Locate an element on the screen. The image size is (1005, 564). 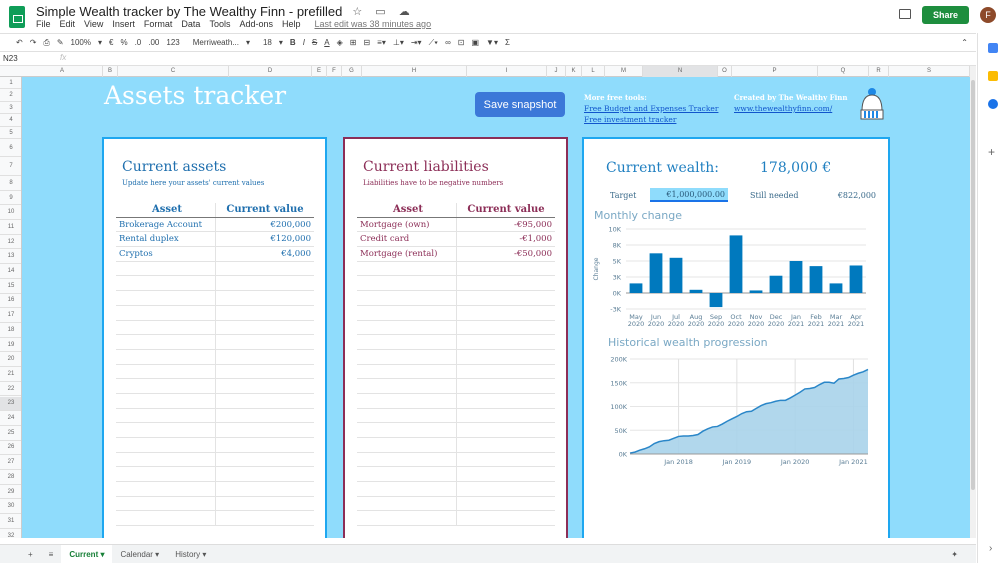
table-row: Mortgage (rental) -€50,000 is located at coordinates (456, 254).